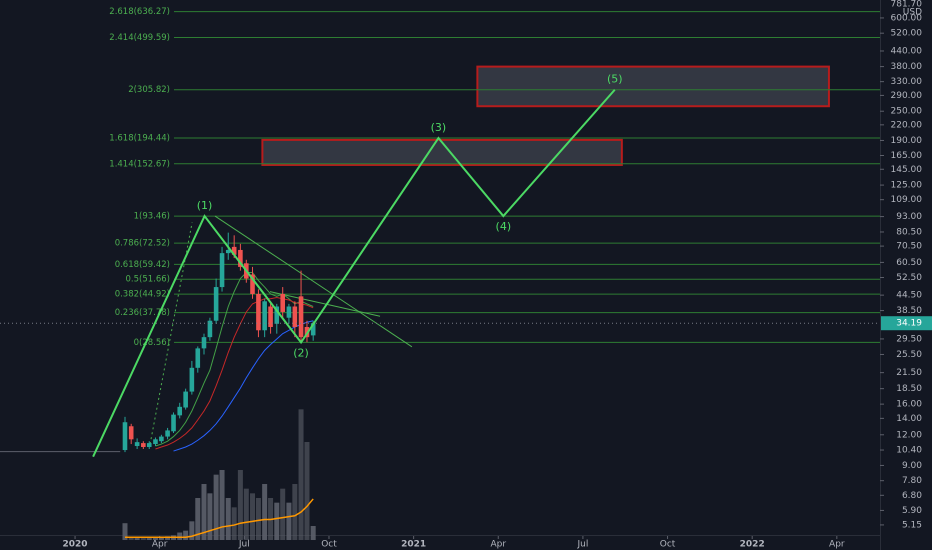  I want to click on wave-label: (2), so click(301, 352).